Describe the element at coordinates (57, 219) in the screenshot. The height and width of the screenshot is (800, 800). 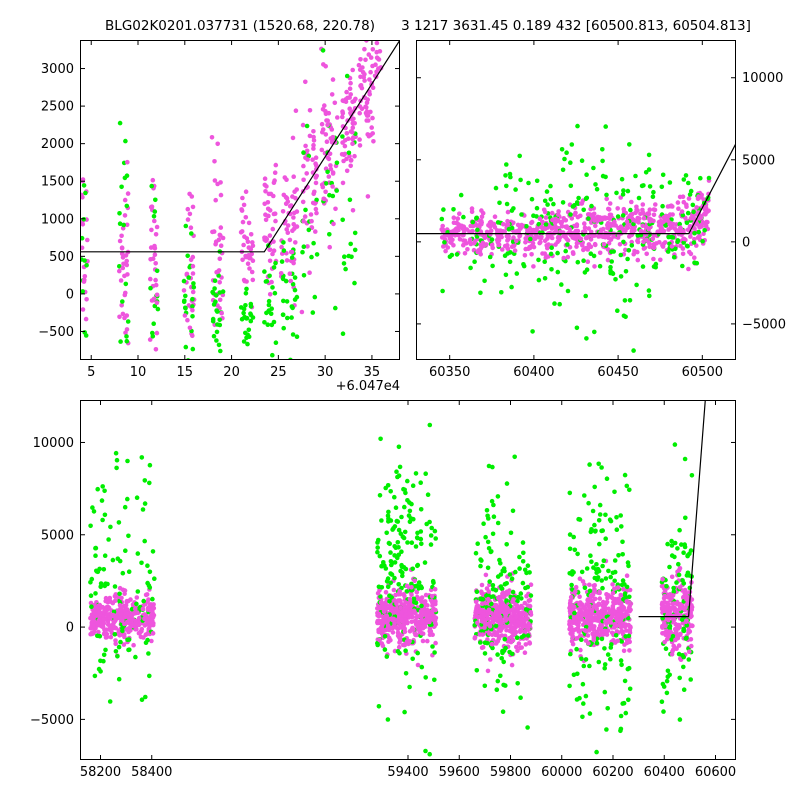
I see `y-tick-label: 1000` at that location.